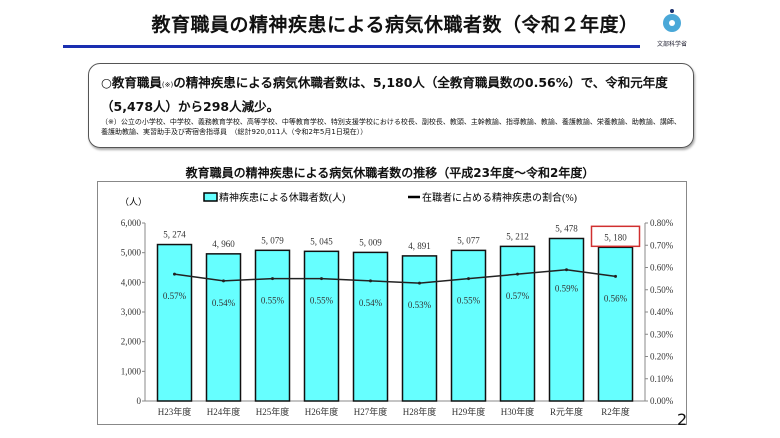 The image size is (780, 438). Describe the element at coordinates (420, 411) in the screenshot. I see `x-tick-label: H28年度` at that location.